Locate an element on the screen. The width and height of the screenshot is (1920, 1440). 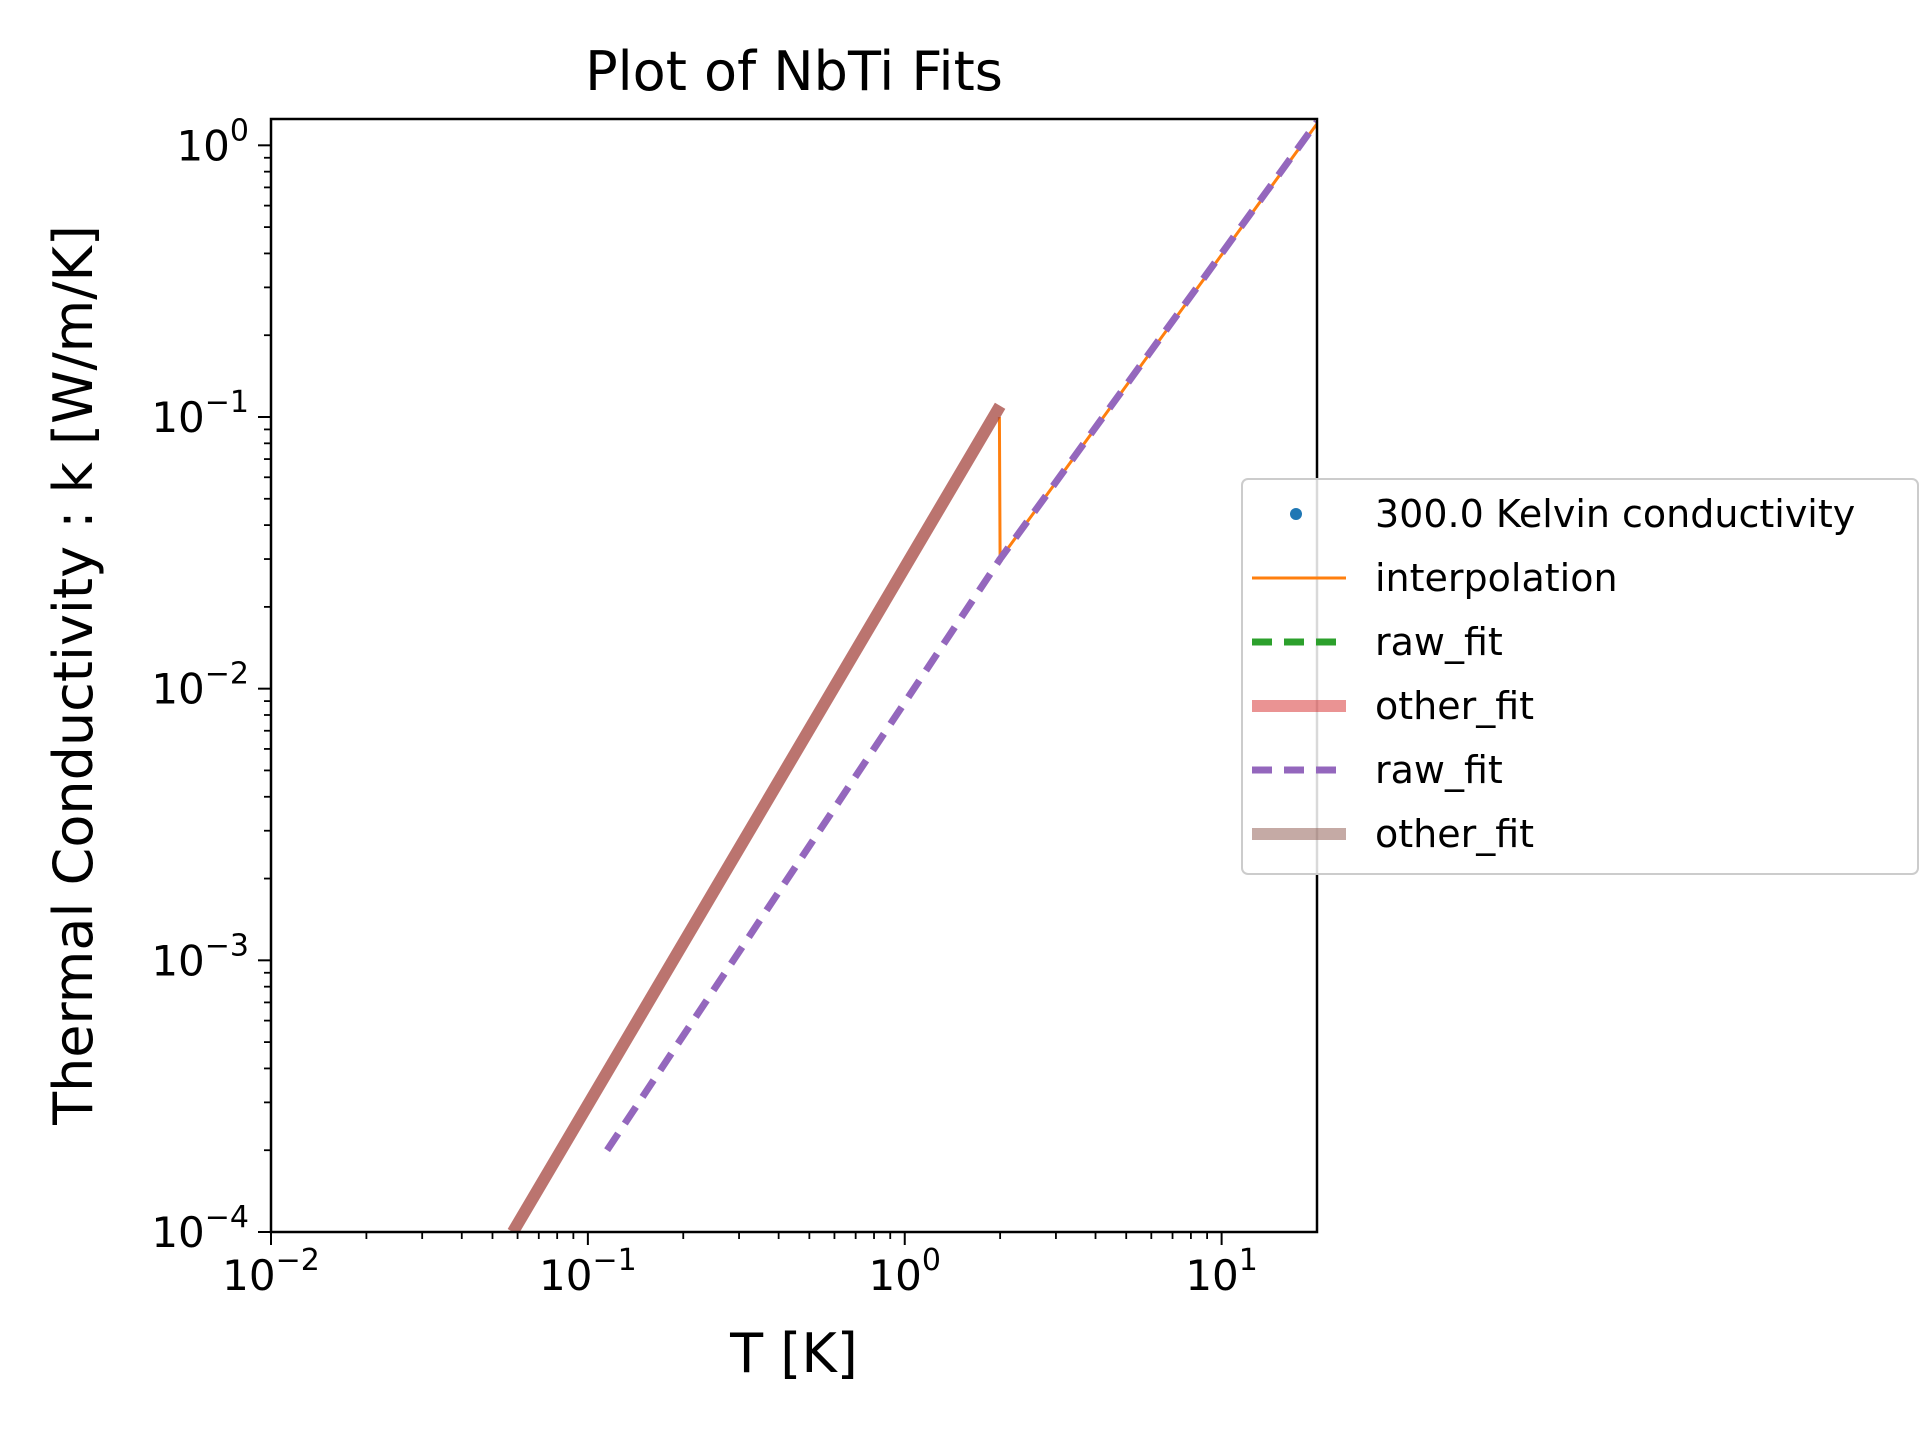
legend-label: interpolation is located at coordinates (1496, 578).